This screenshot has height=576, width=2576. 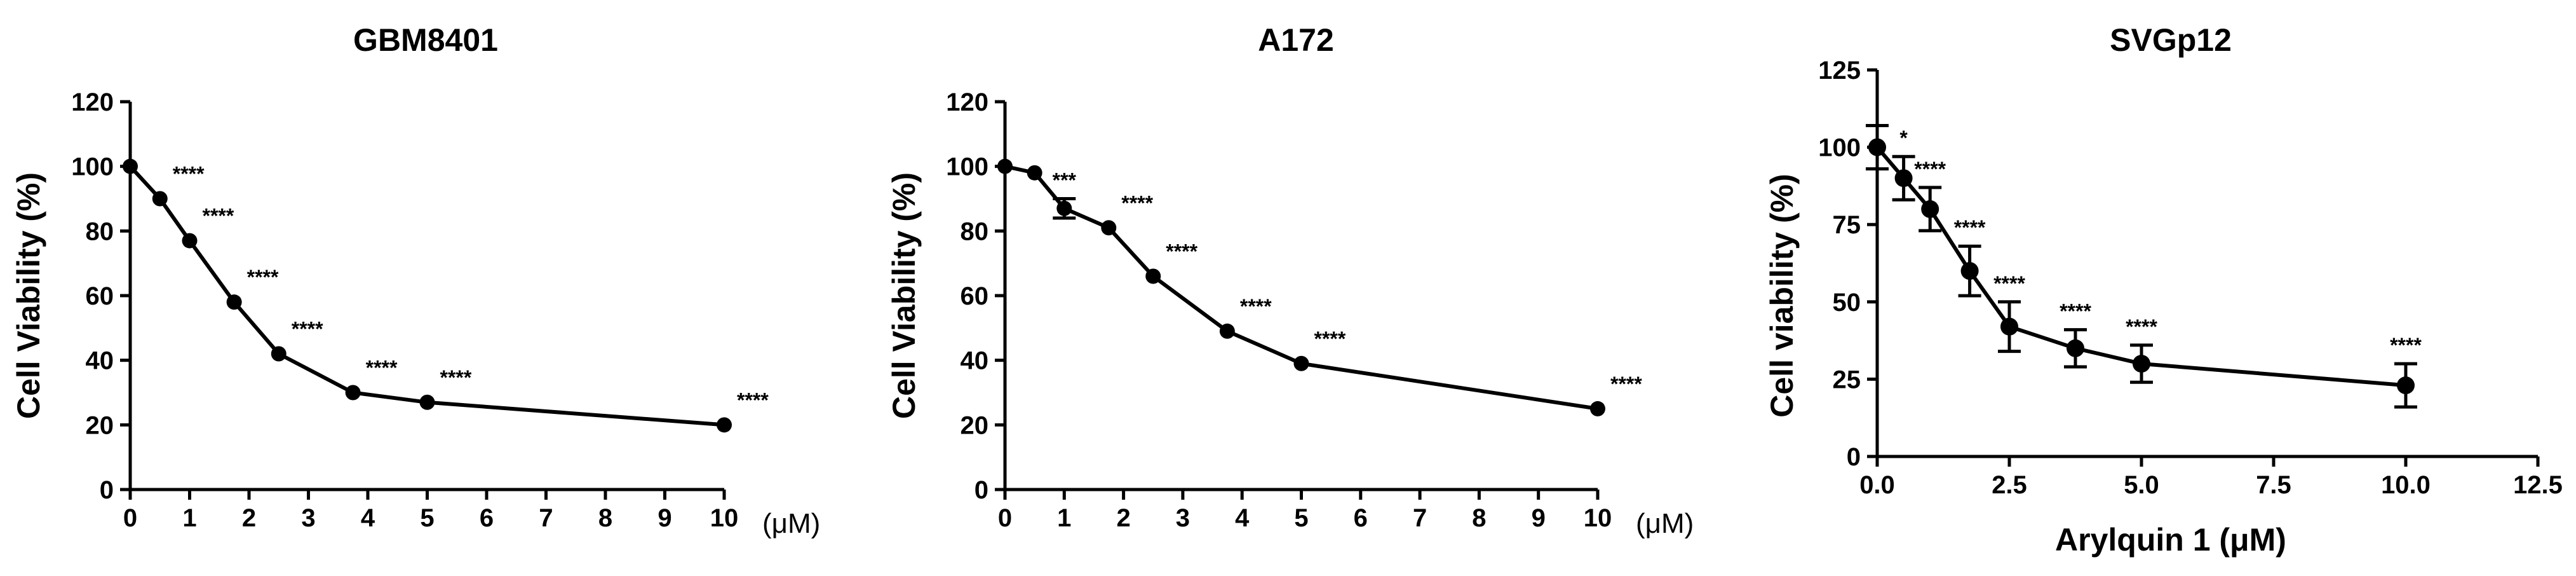 I want to click on y-tick-label: 50, so click(x=1847, y=303).